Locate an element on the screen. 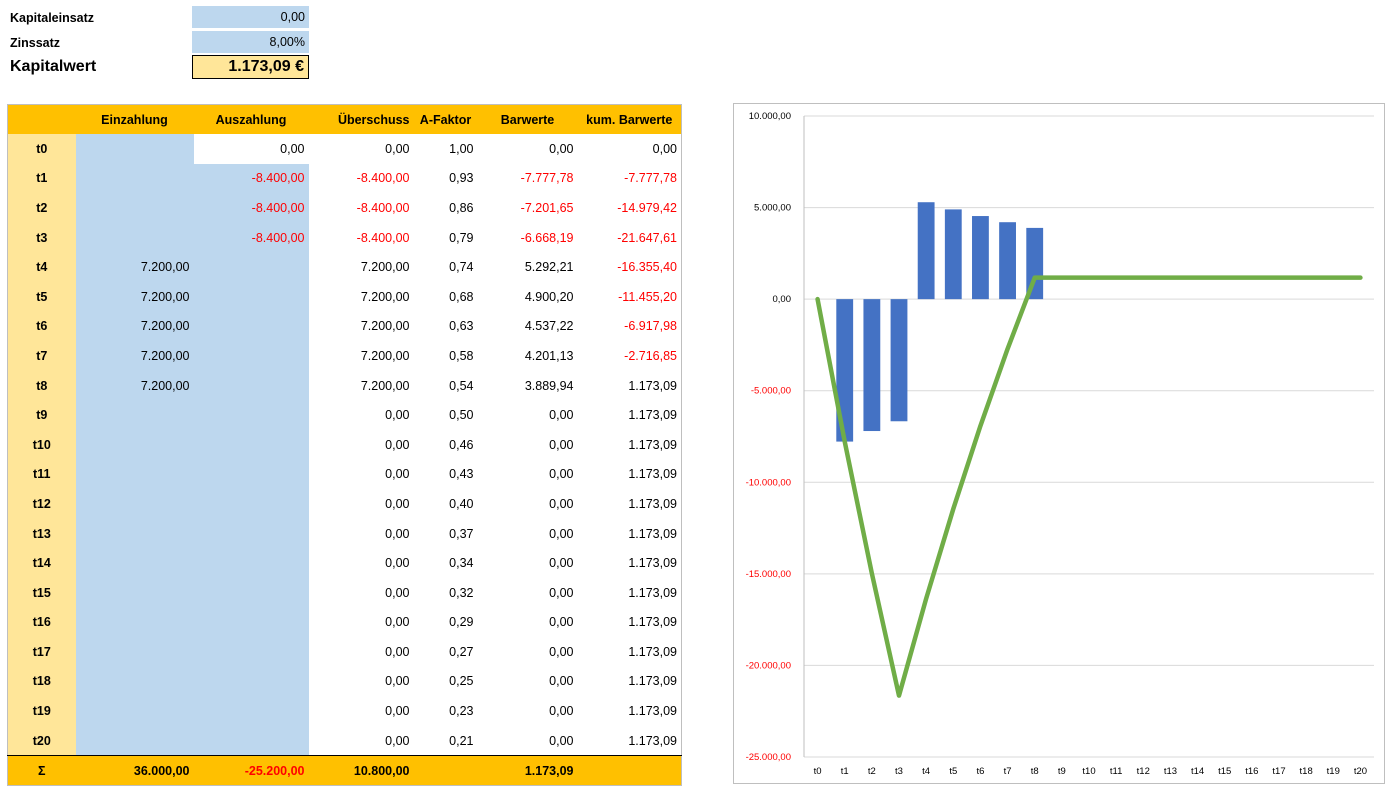 This screenshot has width=1397, height=800. x-tick-label: t16 is located at coordinates (1251, 771).